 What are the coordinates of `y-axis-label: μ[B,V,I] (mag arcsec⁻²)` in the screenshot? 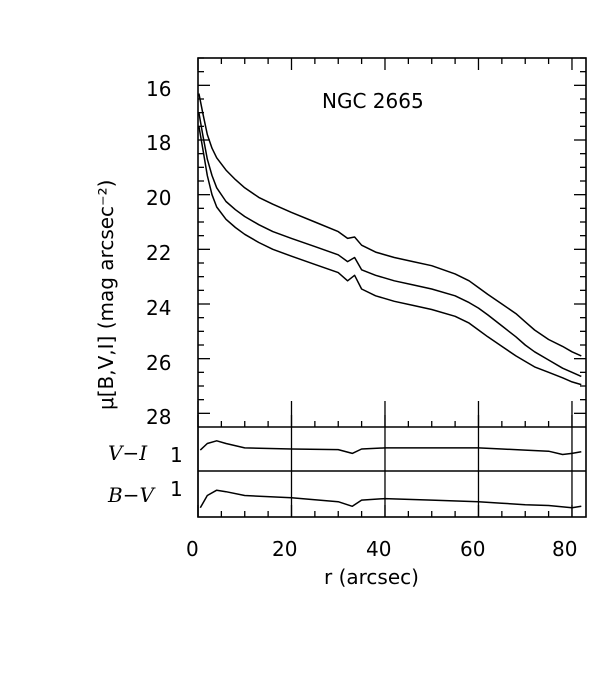 It's located at (106, 295).